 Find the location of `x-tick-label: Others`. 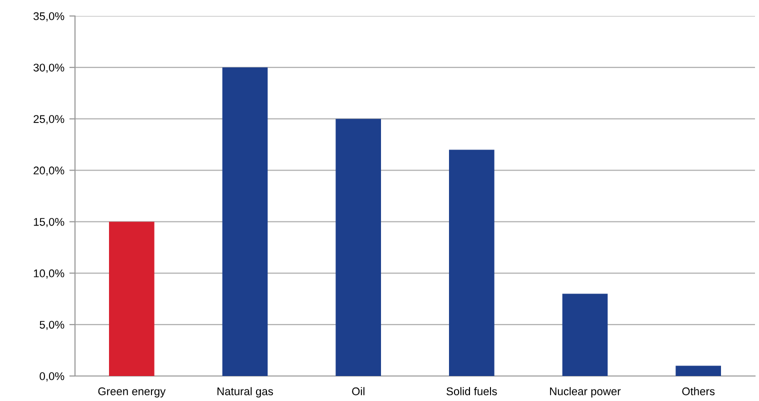

x-tick-label: Others is located at coordinates (698, 391).